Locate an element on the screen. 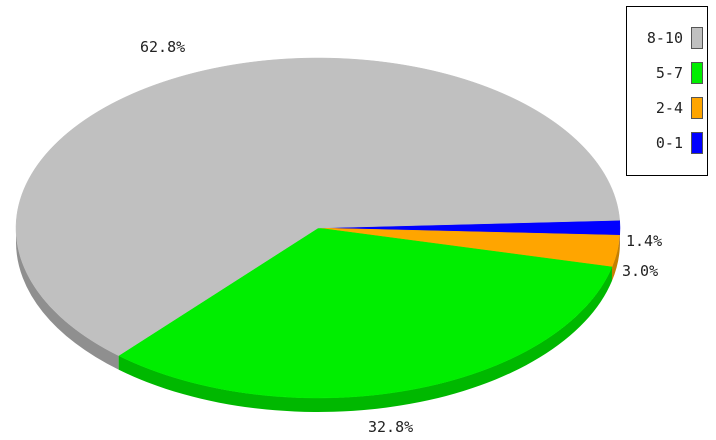  legend-label: 0-1 is located at coordinates (669, 143).